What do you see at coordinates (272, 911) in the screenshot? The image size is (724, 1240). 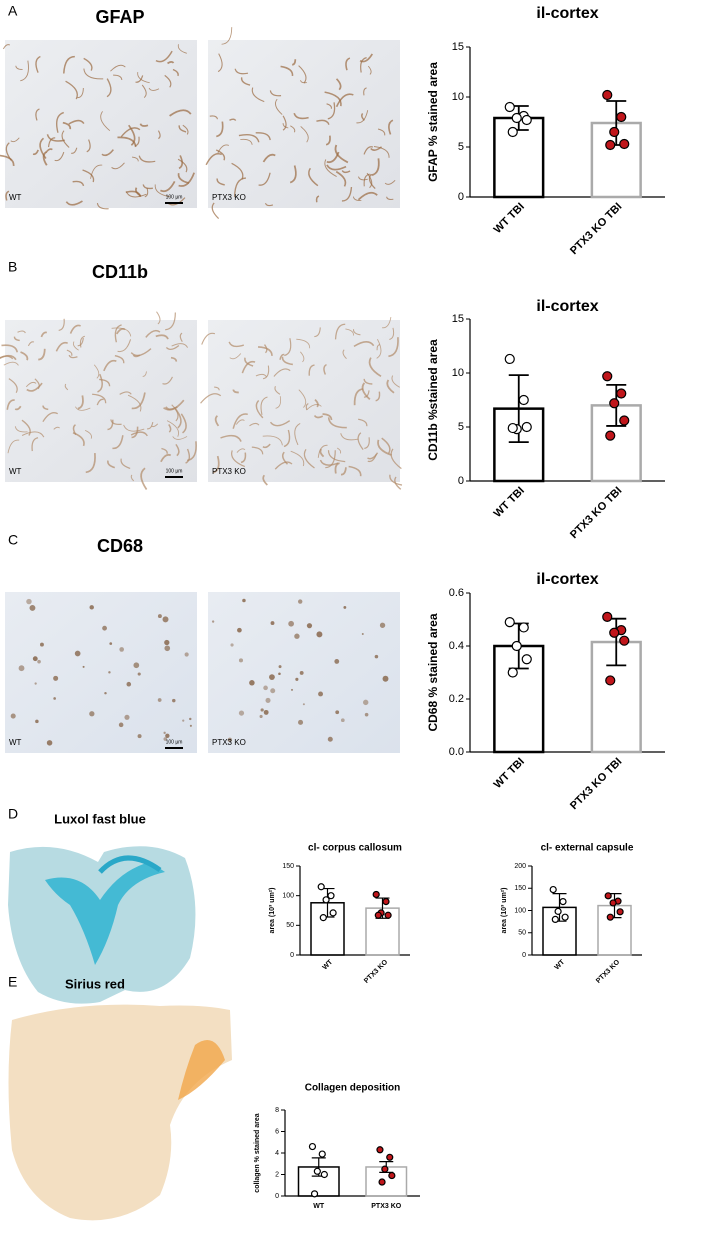 I see `y-axis-label: area (10³ um²)` at bounding box center [272, 911].